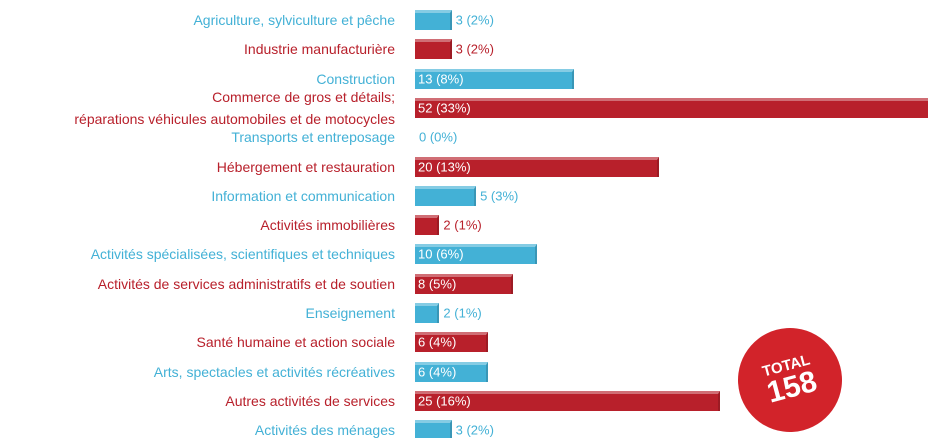 This screenshot has height=438, width=928. What do you see at coordinates (444, 108) in the screenshot?
I see `value-label: 52 (33%)` at bounding box center [444, 108].